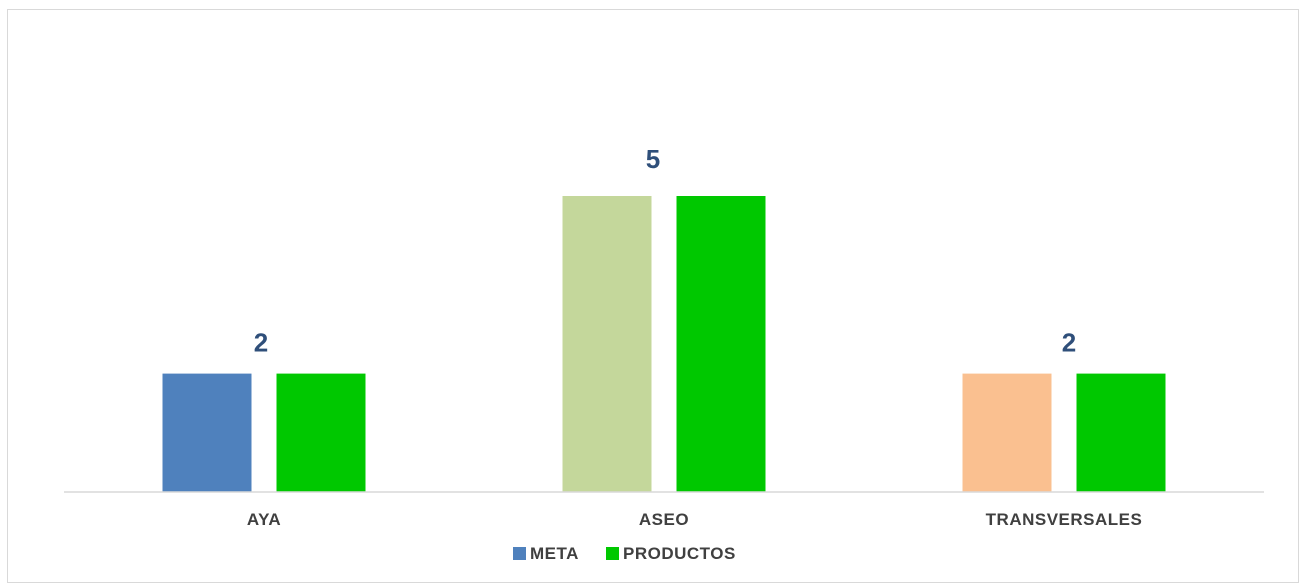  What do you see at coordinates (694, 519) in the screenshot?
I see `category-labels-group: AYA ASEO TRANSVERSALES` at bounding box center [694, 519].